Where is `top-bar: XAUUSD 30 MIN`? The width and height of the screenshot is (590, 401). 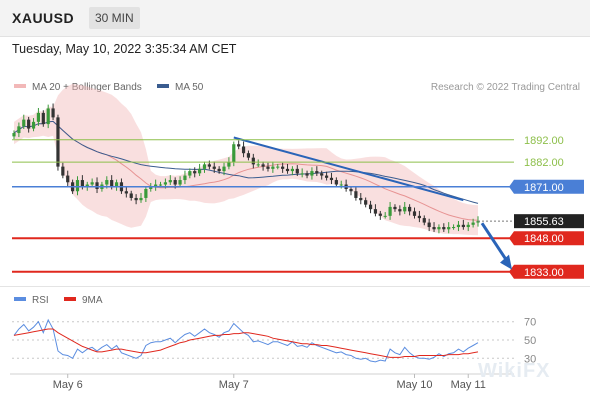 top-bar: XAUUSD 30 MIN is located at coordinates (295, 18).